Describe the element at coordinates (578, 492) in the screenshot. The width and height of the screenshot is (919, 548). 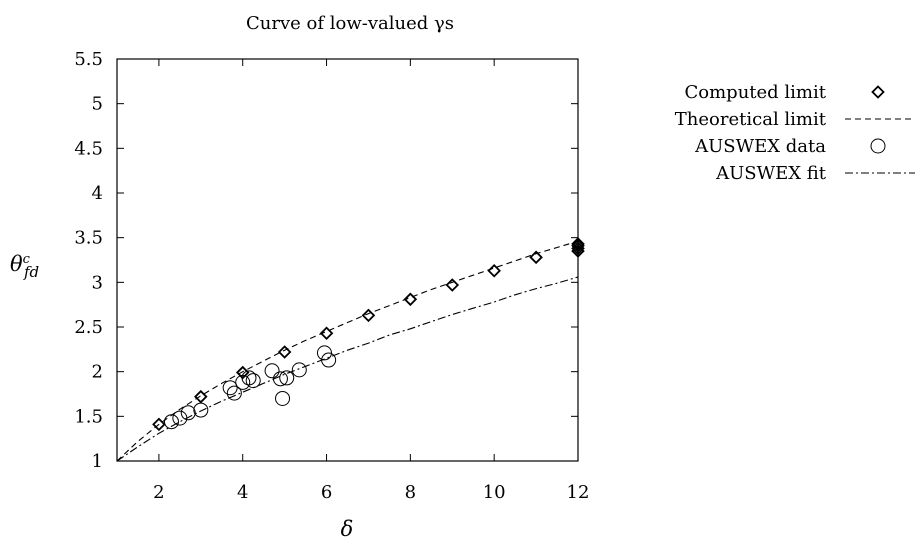
I see `x-tick-label: 12` at that location.